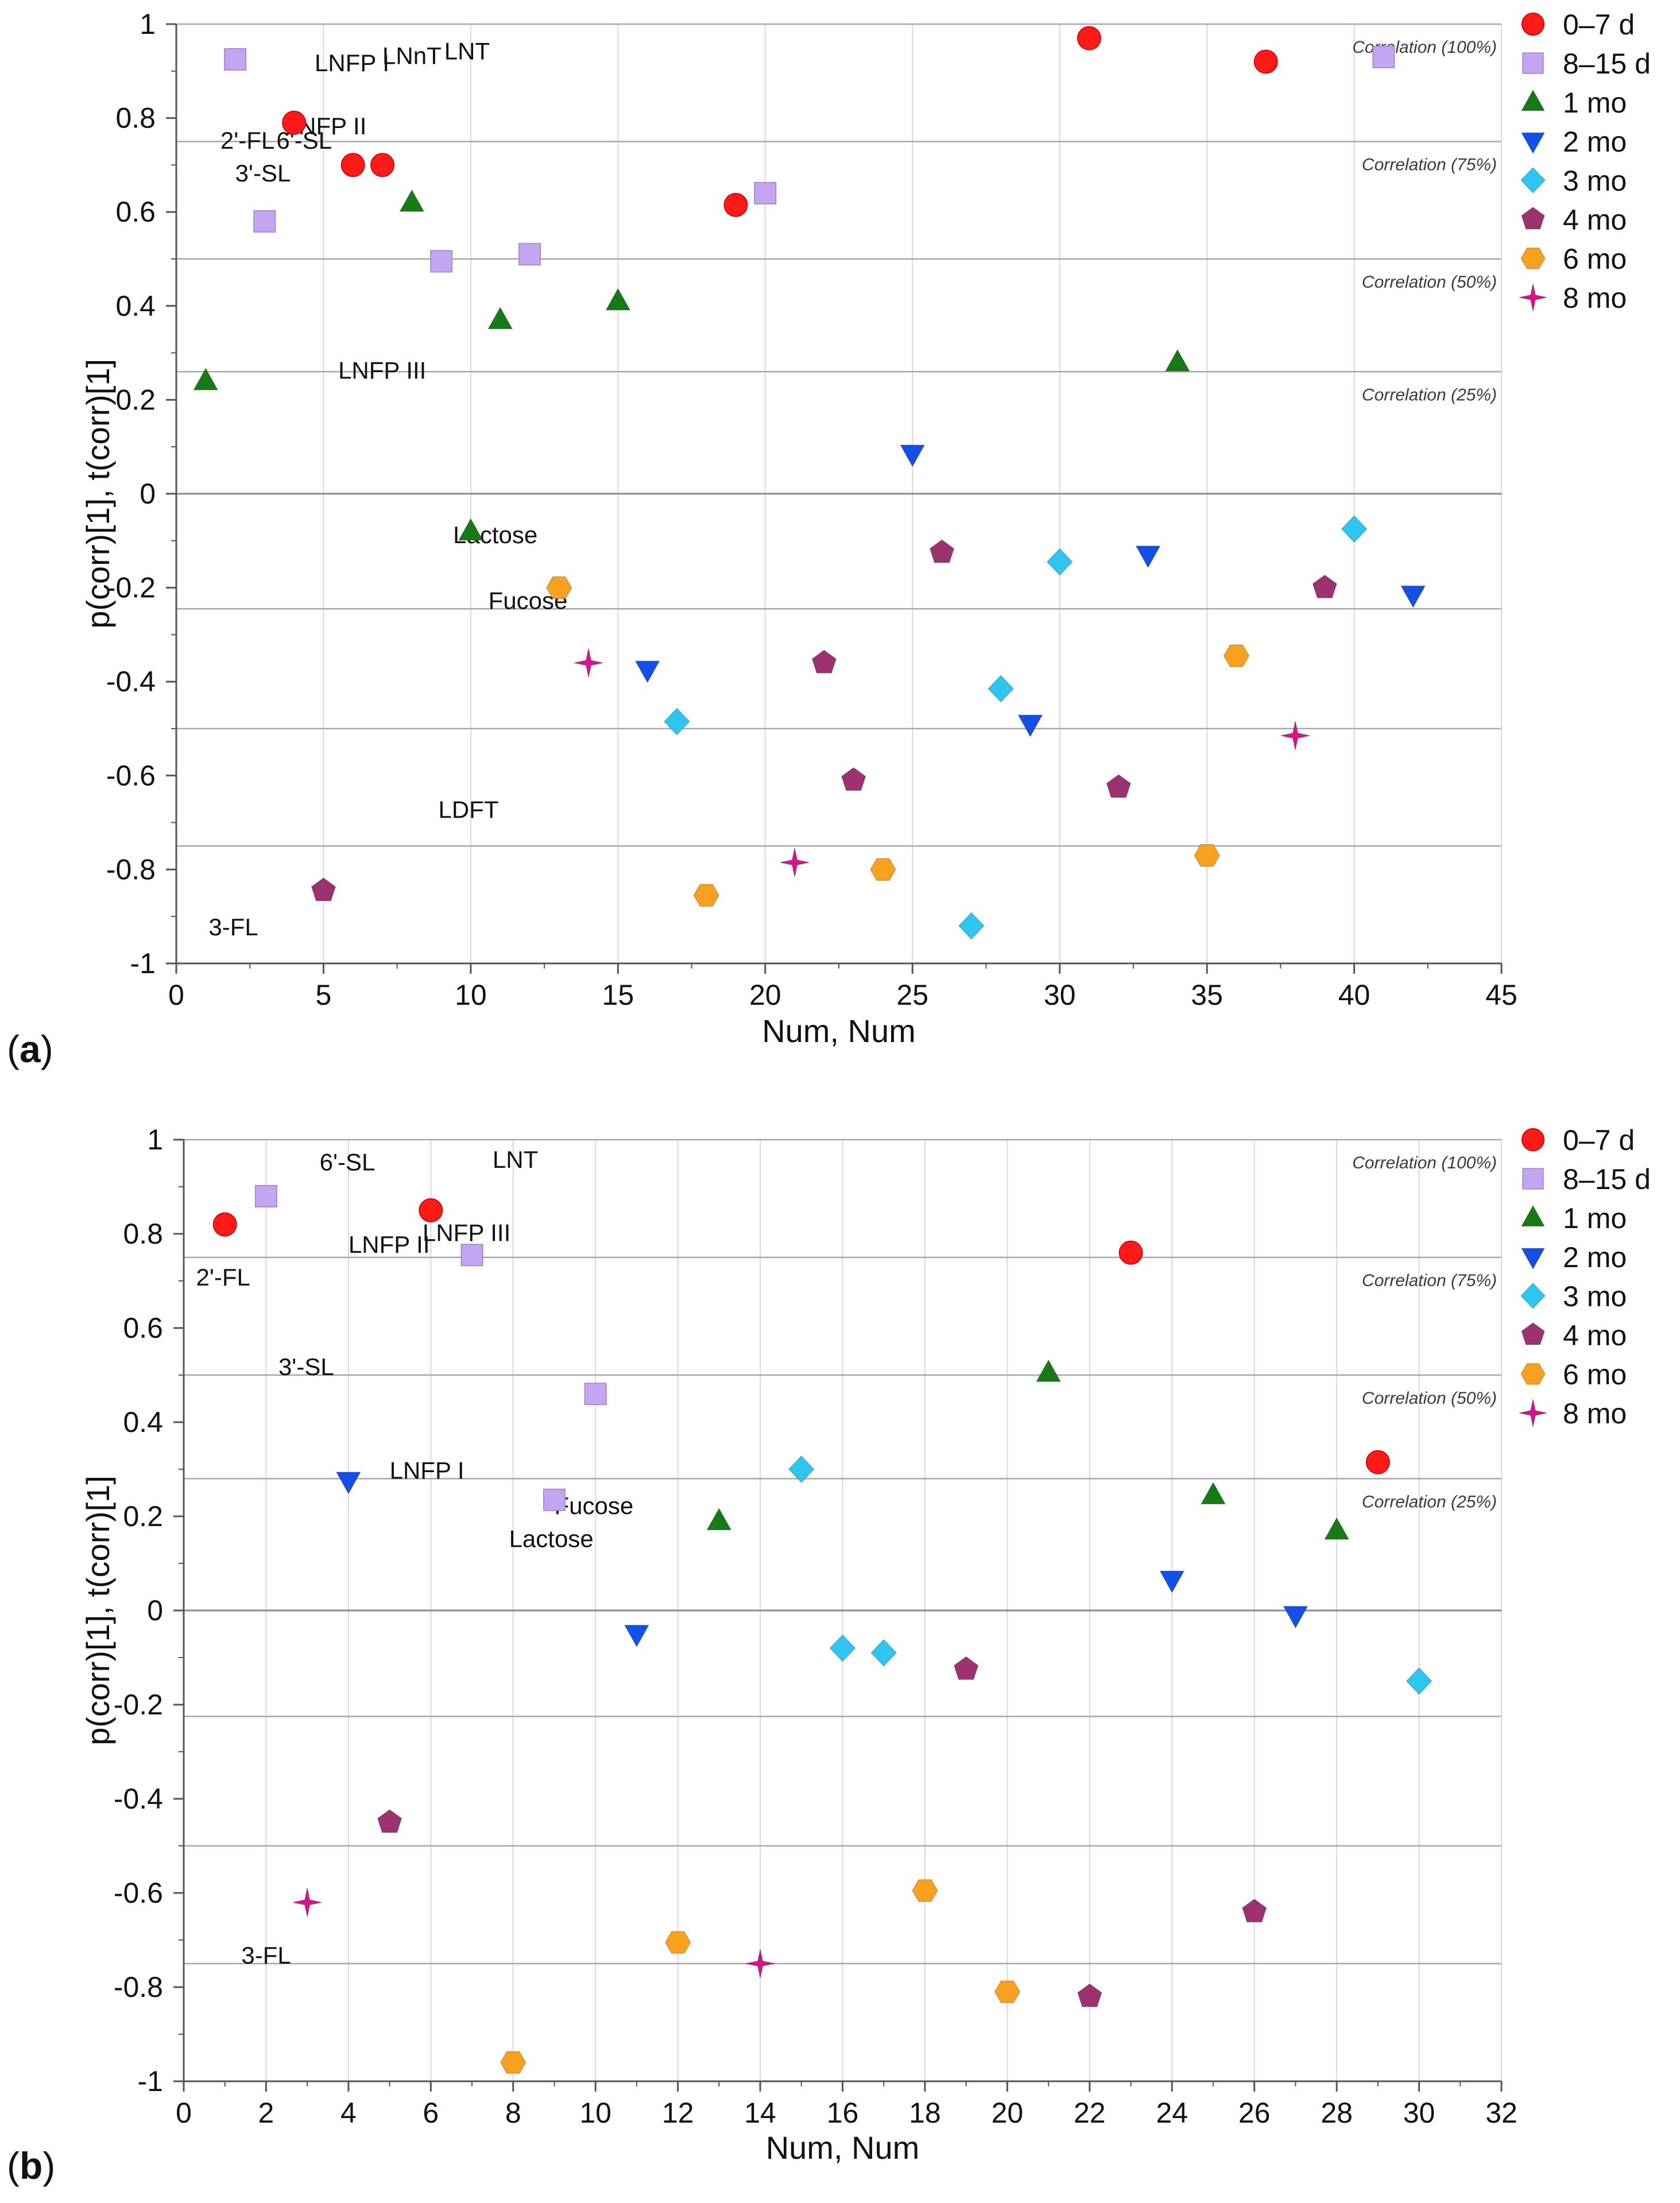 The image size is (1680, 2203). I want to click on compound-label: LNFP II, so click(390, 1244).